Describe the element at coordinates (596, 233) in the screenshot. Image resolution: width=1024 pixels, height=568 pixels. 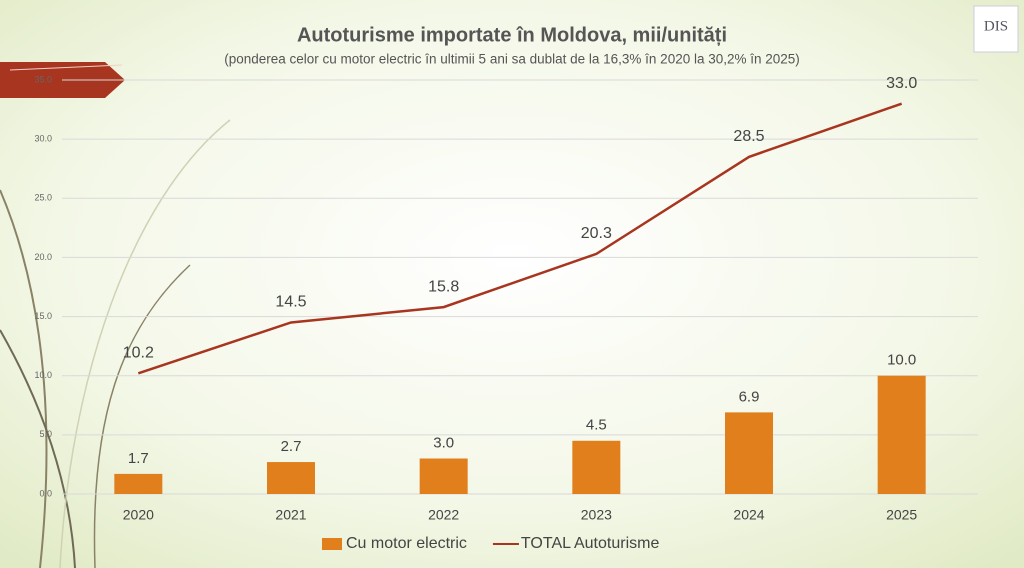
I see `data-label: 20.3` at that location.